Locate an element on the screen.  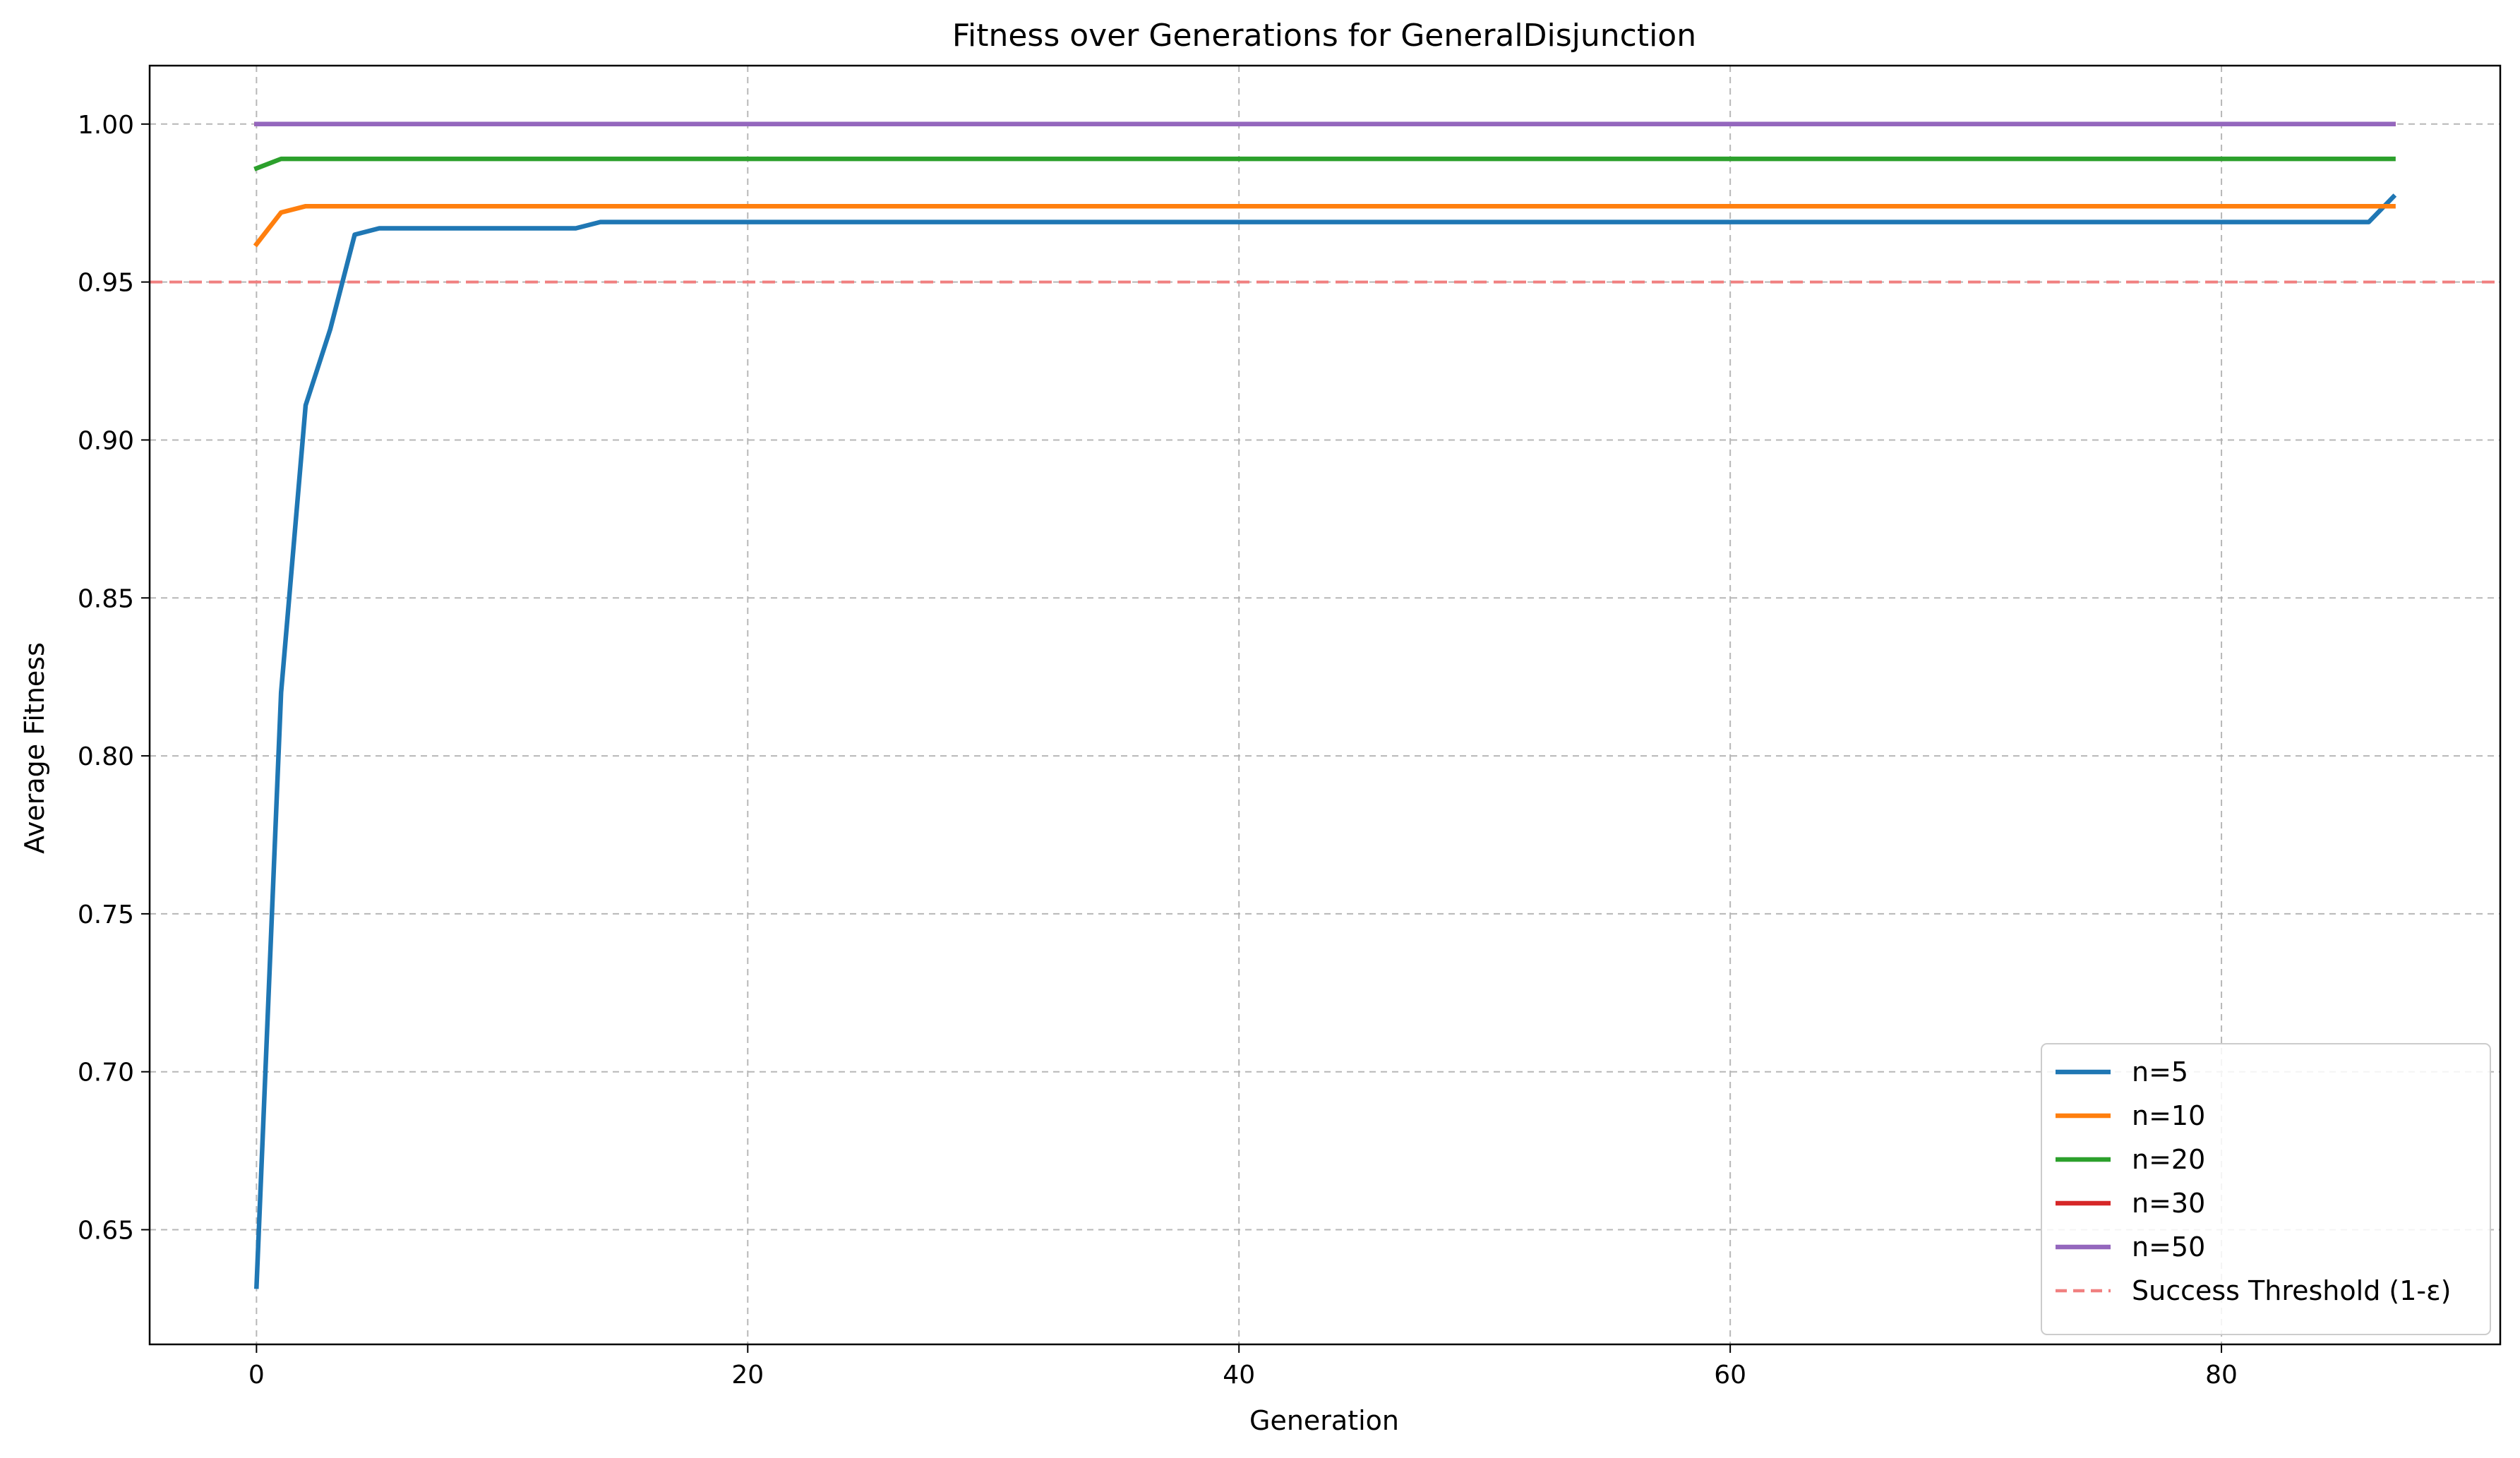
y-tick-label: 0.80 is located at coordinates (106, 756).